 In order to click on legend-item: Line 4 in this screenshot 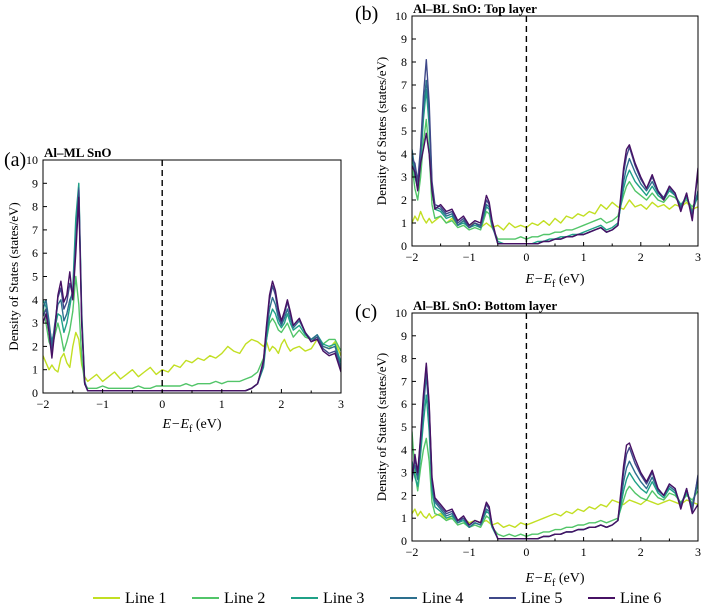, I will do `click(426, 598)`.